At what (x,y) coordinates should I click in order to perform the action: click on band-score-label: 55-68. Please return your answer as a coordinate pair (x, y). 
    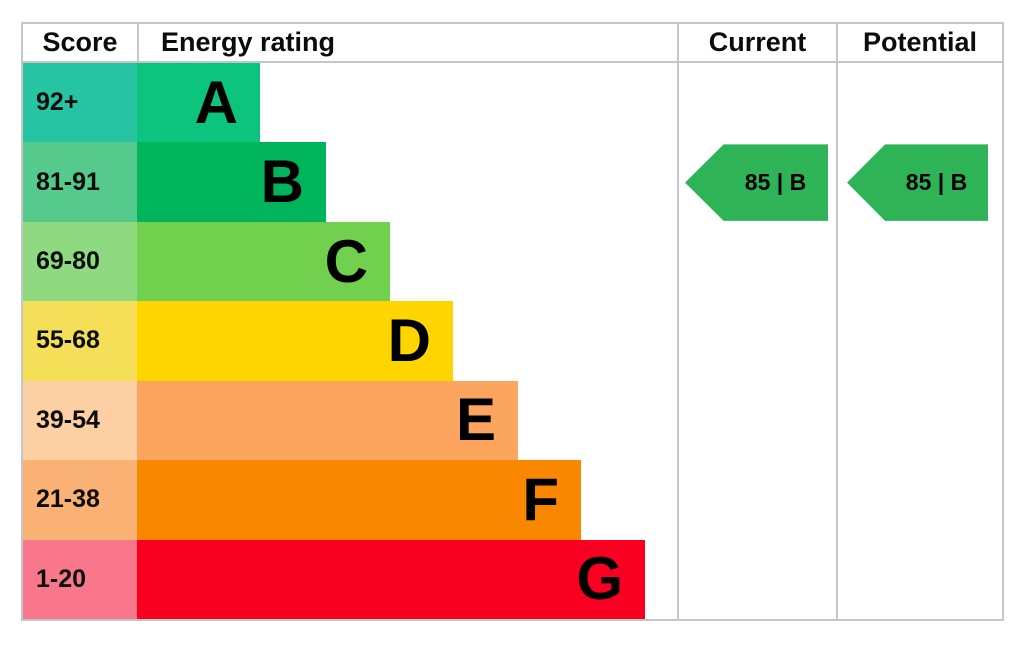
    Looking at the image, I should click on (68, 340).